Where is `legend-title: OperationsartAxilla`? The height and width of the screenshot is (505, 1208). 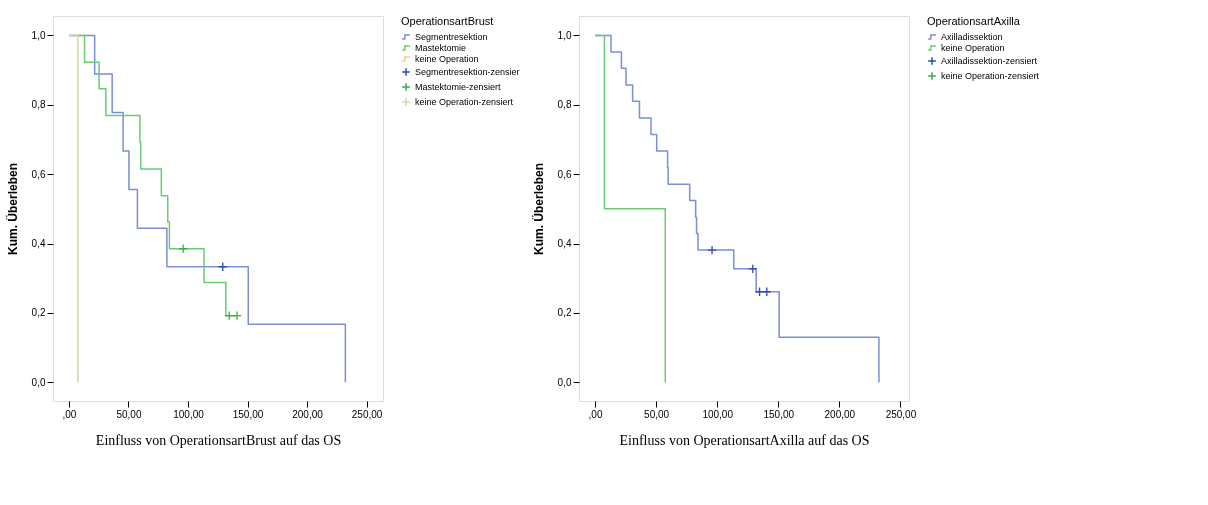 legend-title: OperationsartAxilla is located at coordinates (974, 21).